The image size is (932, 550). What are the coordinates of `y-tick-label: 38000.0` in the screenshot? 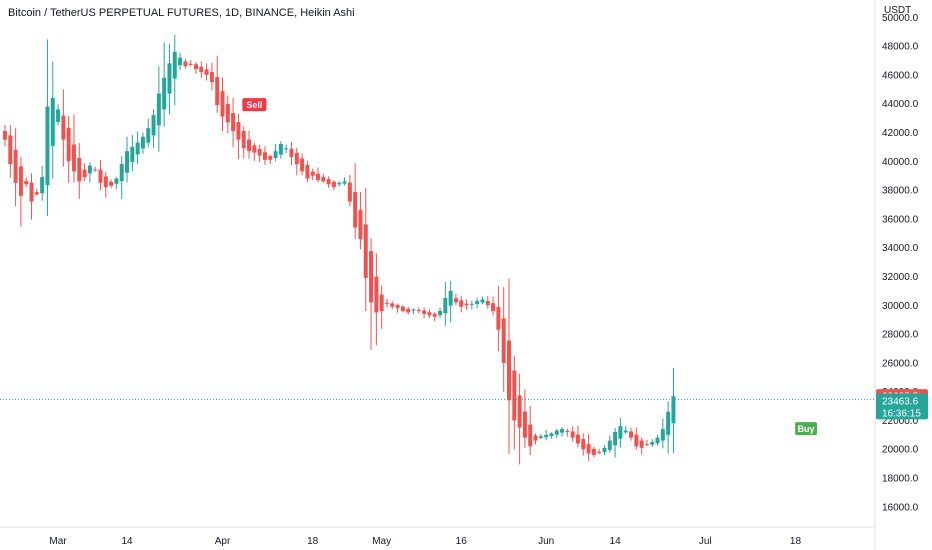 It's located at (900, 191).